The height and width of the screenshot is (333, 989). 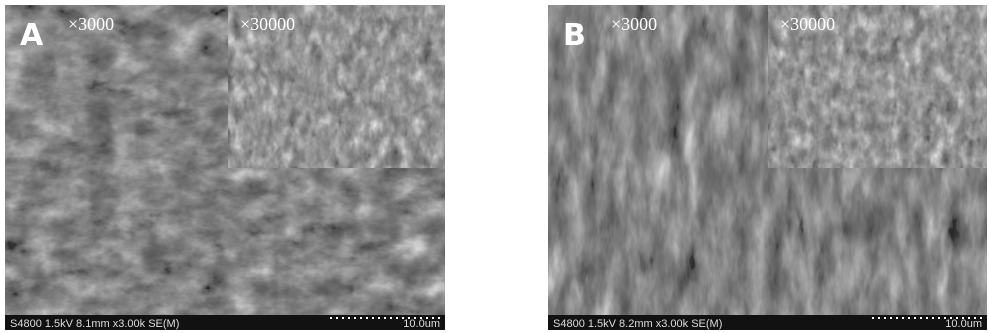 What do you see at coordinates (94, 324) in the screenshot?
I see `footer-text: S4800 1.5kV 8.1mm x3.00k SE(M)` at bounding box center [94, 324].